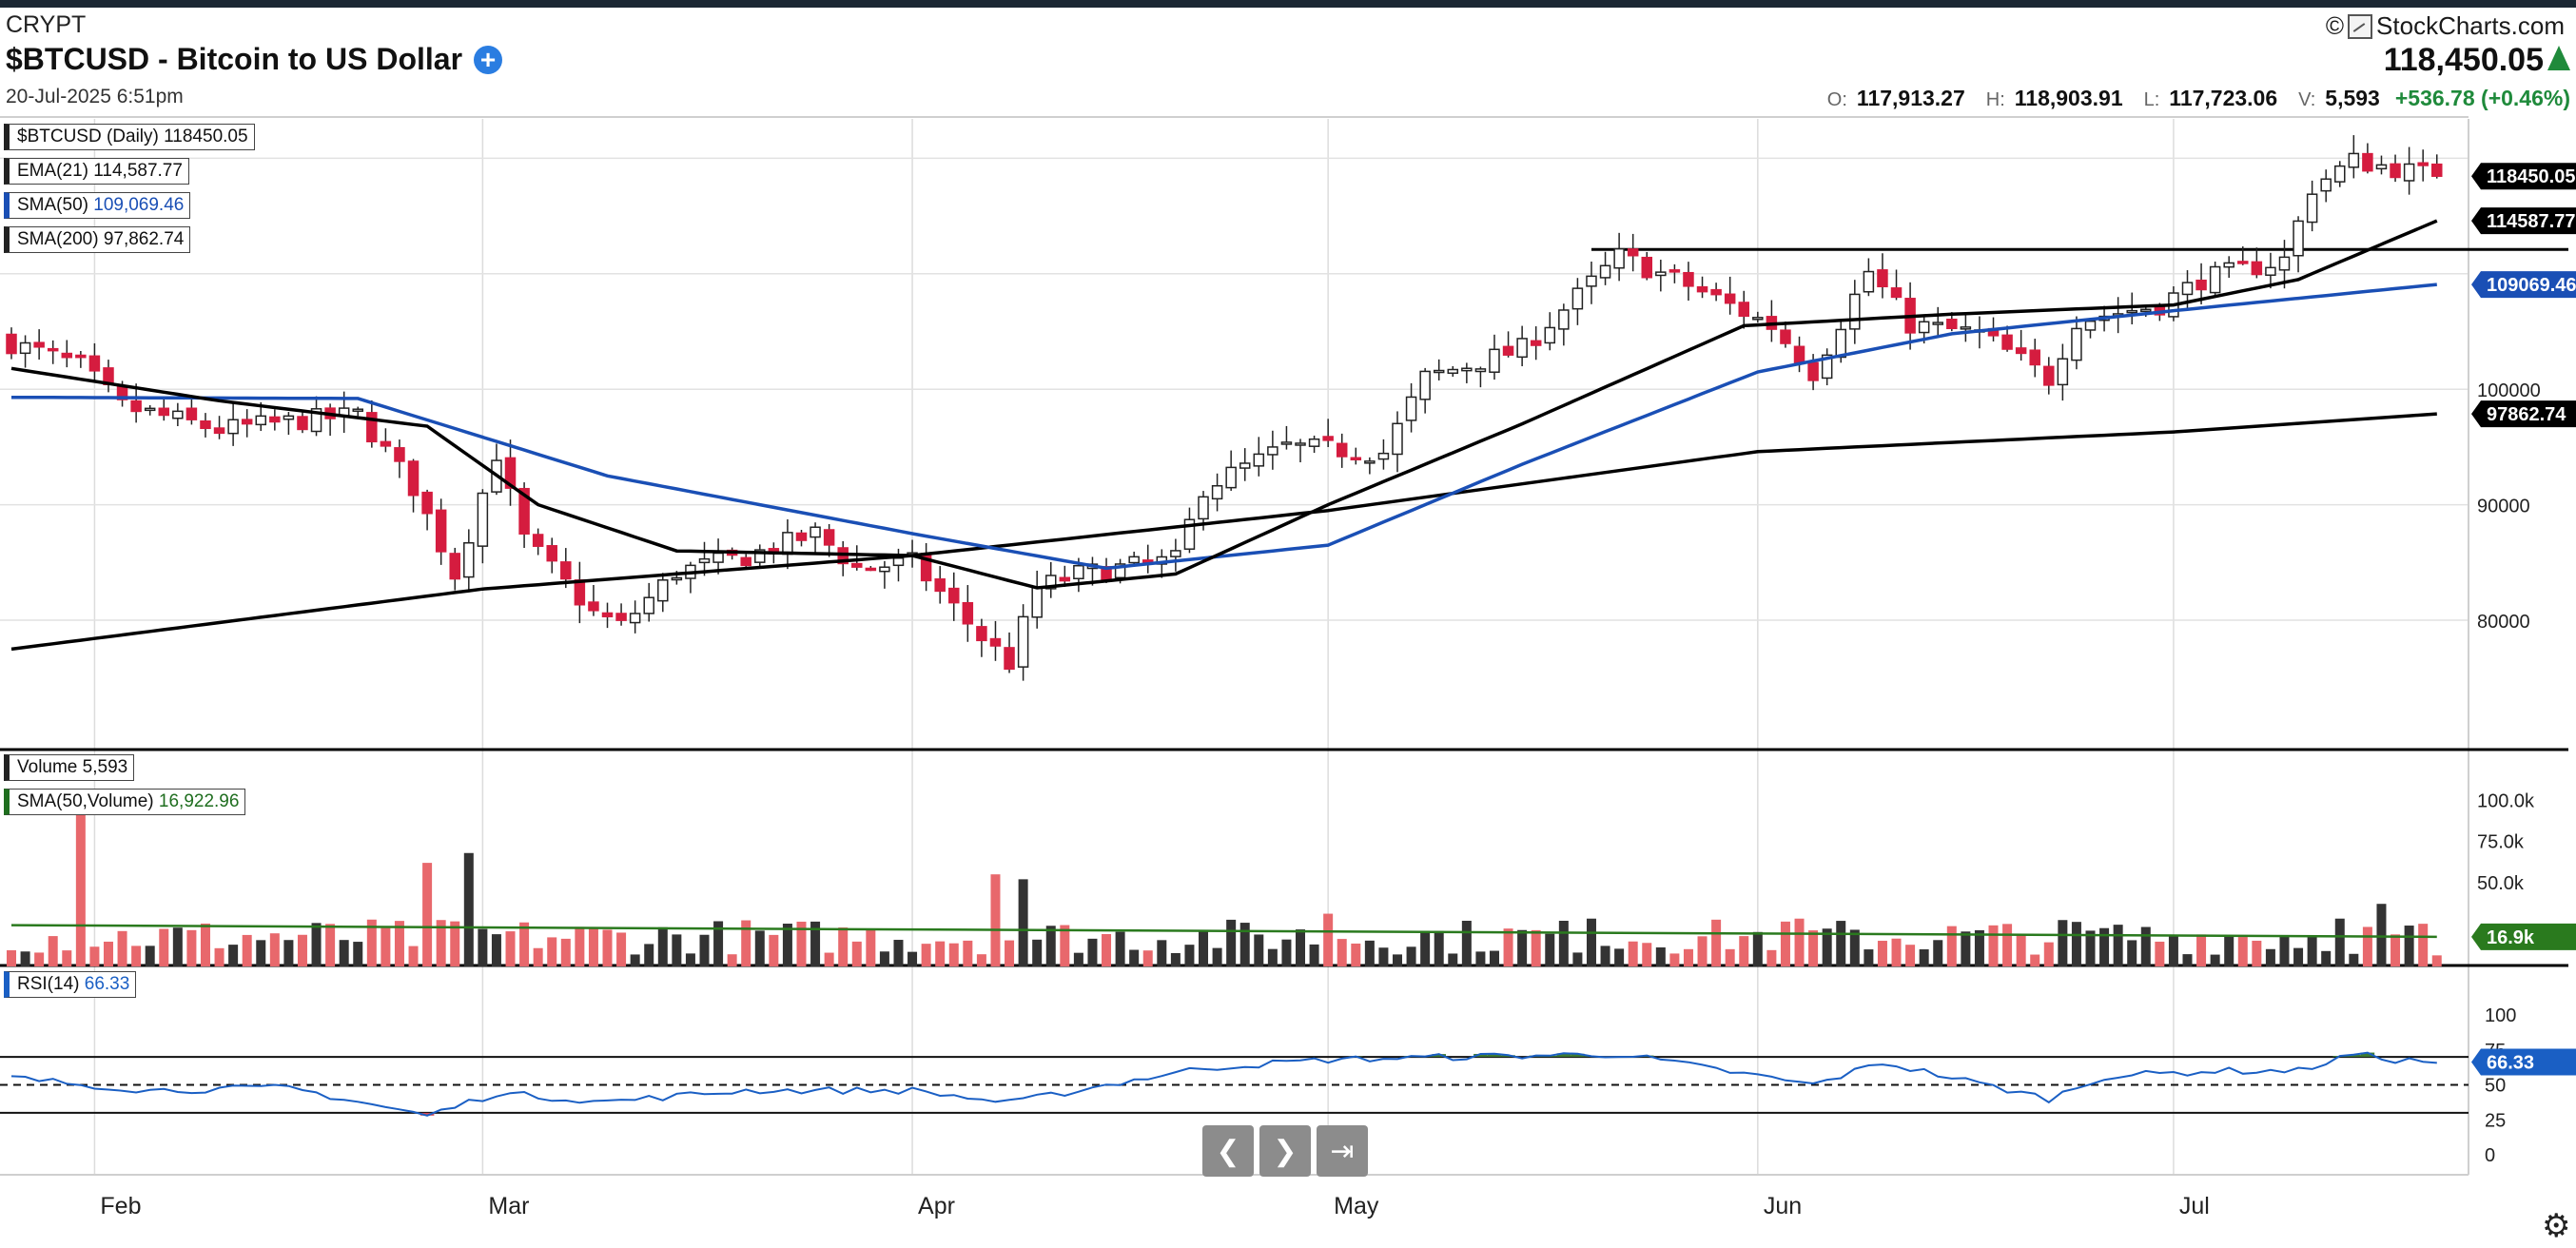 The width and height of the screenshot is (2576, 1248). What do you see at coordinates (489, 59) in the screenshot?
I see `plus-circle-icon: +` at bounding box center [489, 59].